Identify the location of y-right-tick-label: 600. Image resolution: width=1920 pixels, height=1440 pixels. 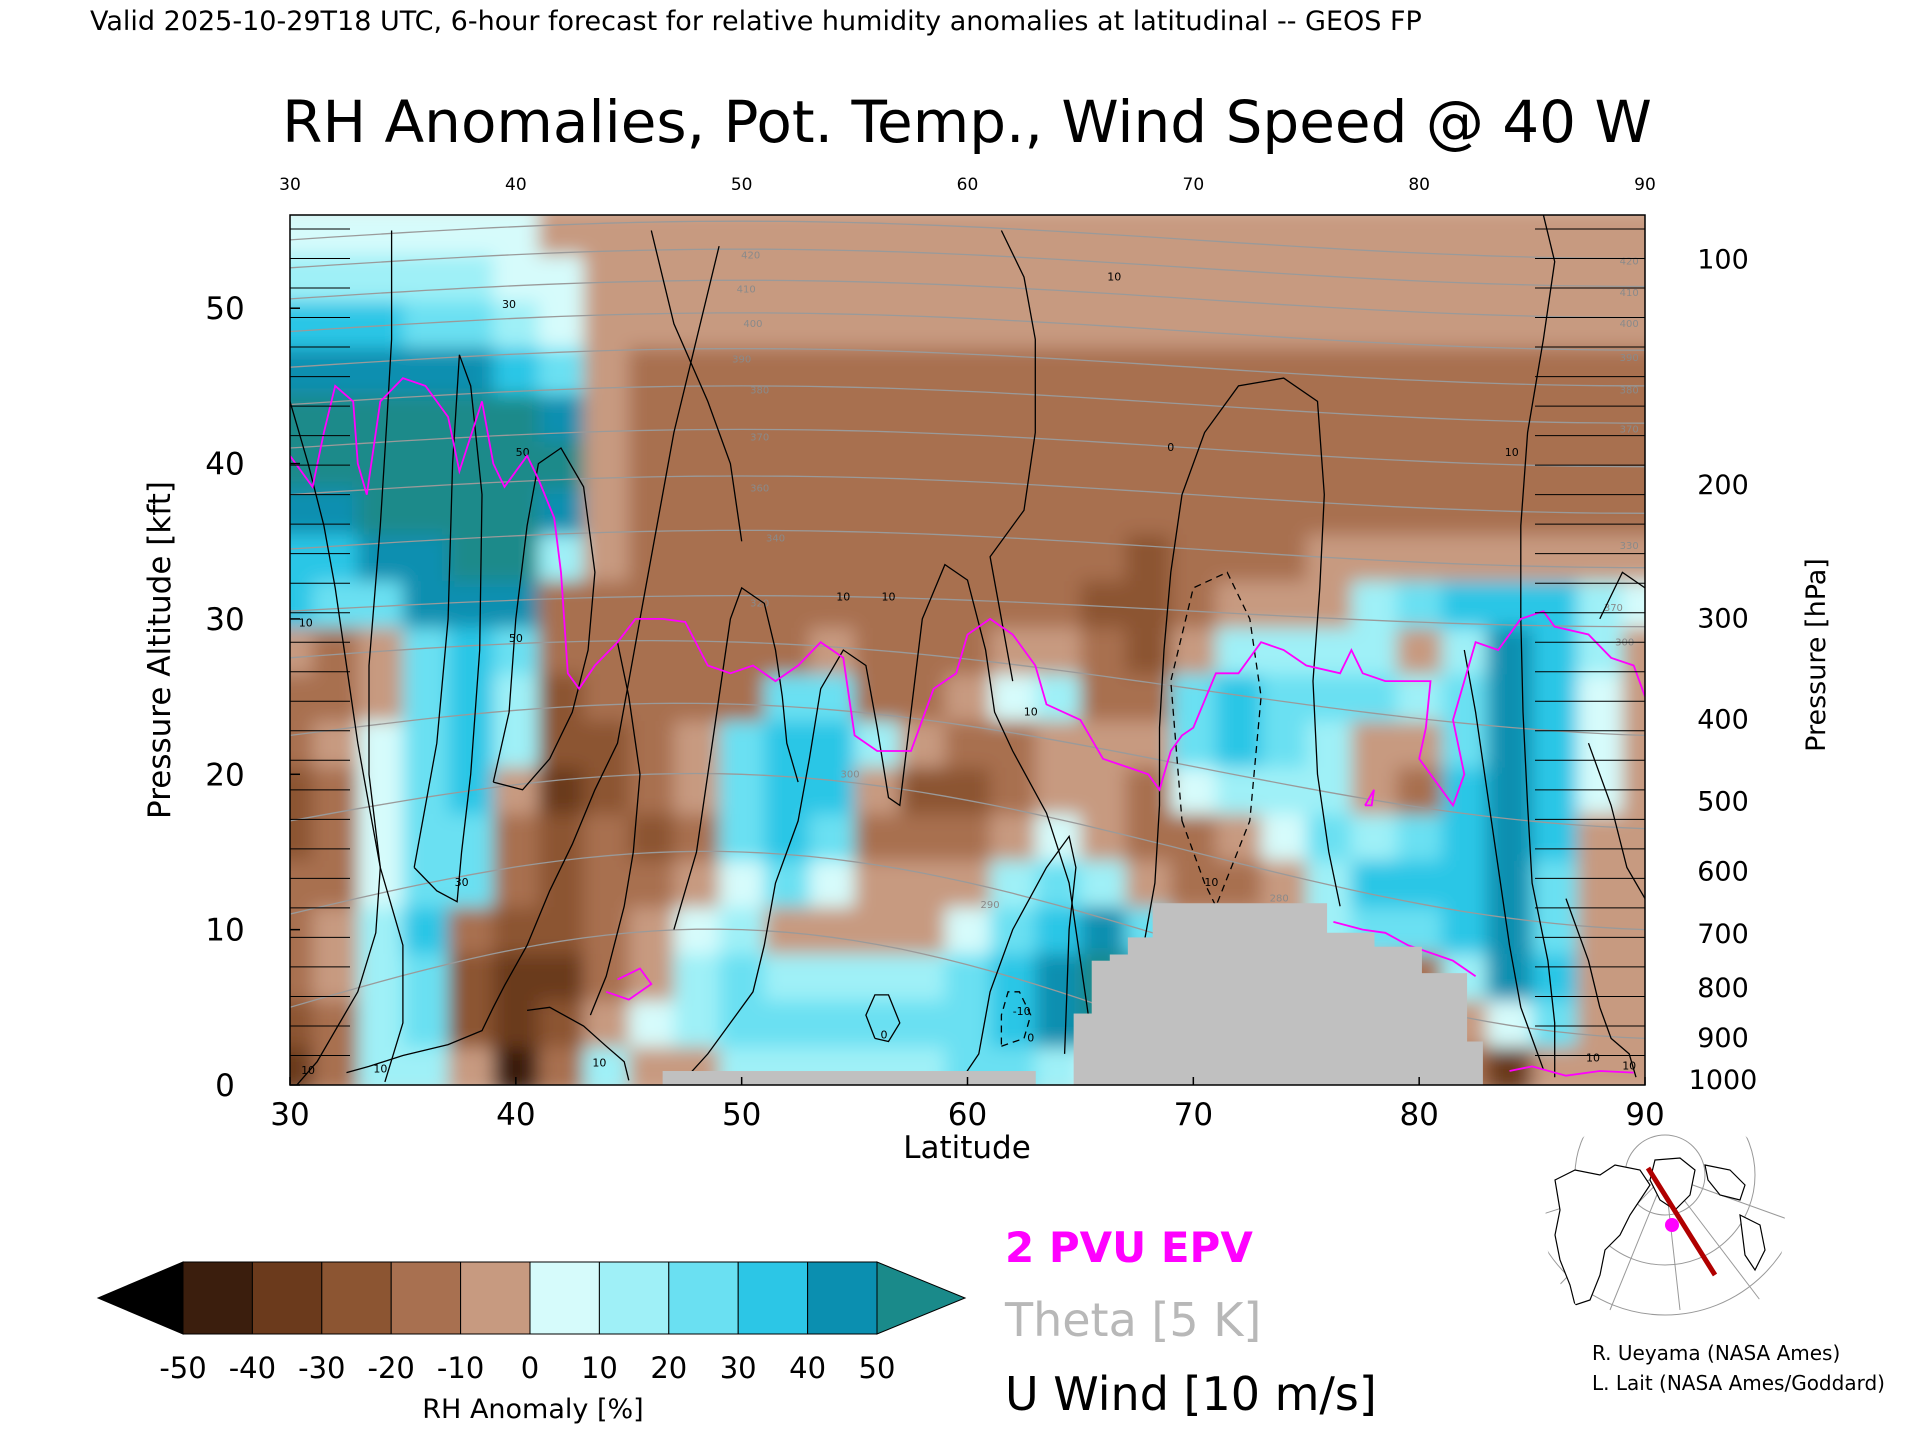
(1723, 872).